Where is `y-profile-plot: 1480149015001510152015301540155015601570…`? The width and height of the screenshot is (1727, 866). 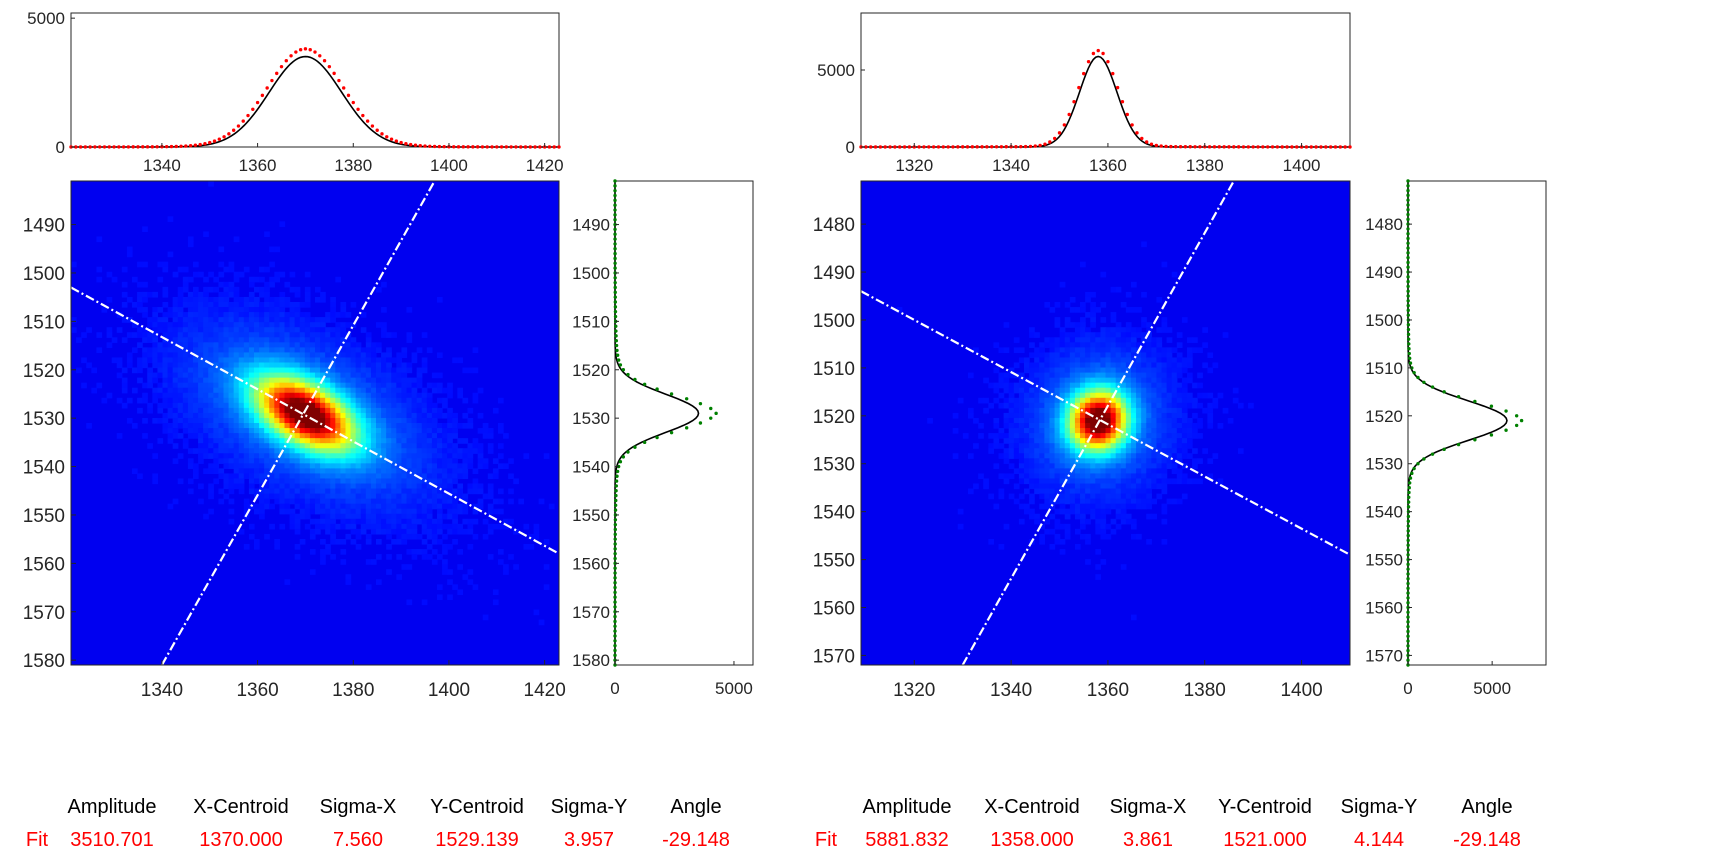 y-profile-plot: 1480149015001510152015301540155015601570… is located at coordinates (1456, 438).